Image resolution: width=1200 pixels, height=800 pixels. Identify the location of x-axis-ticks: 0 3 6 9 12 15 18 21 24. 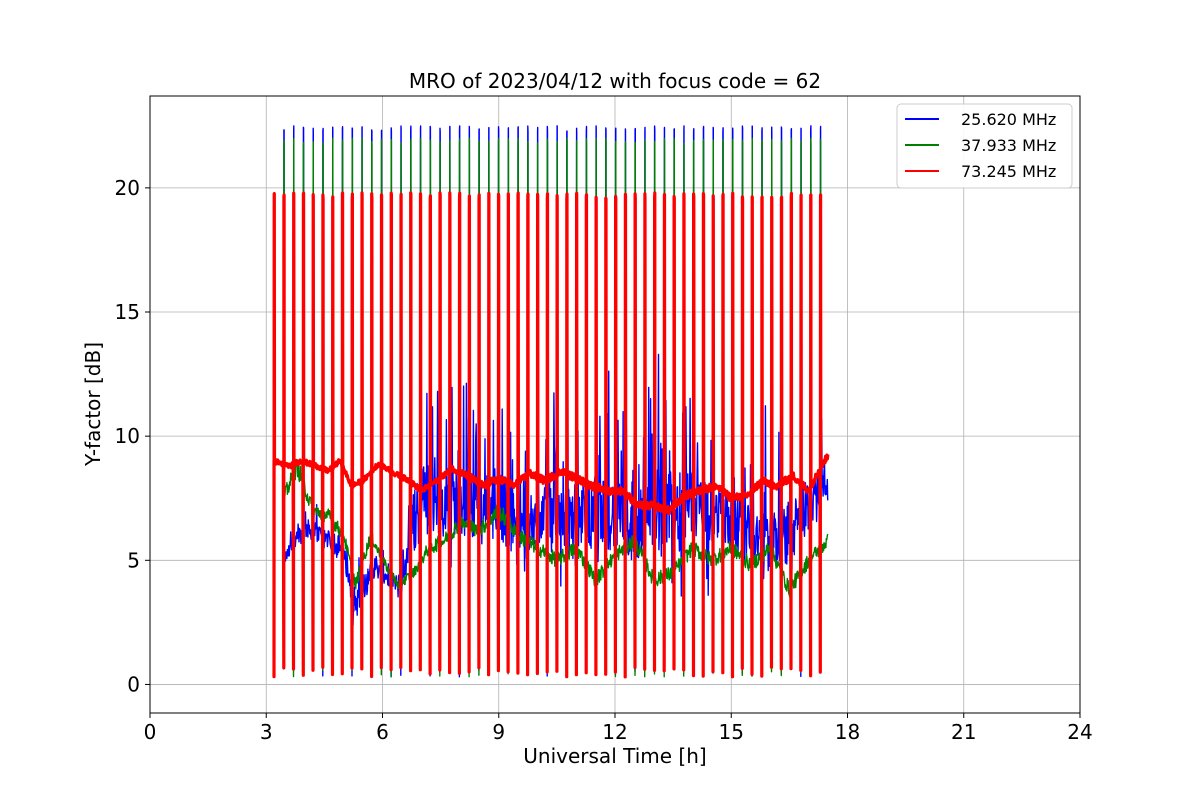
(618, 728).